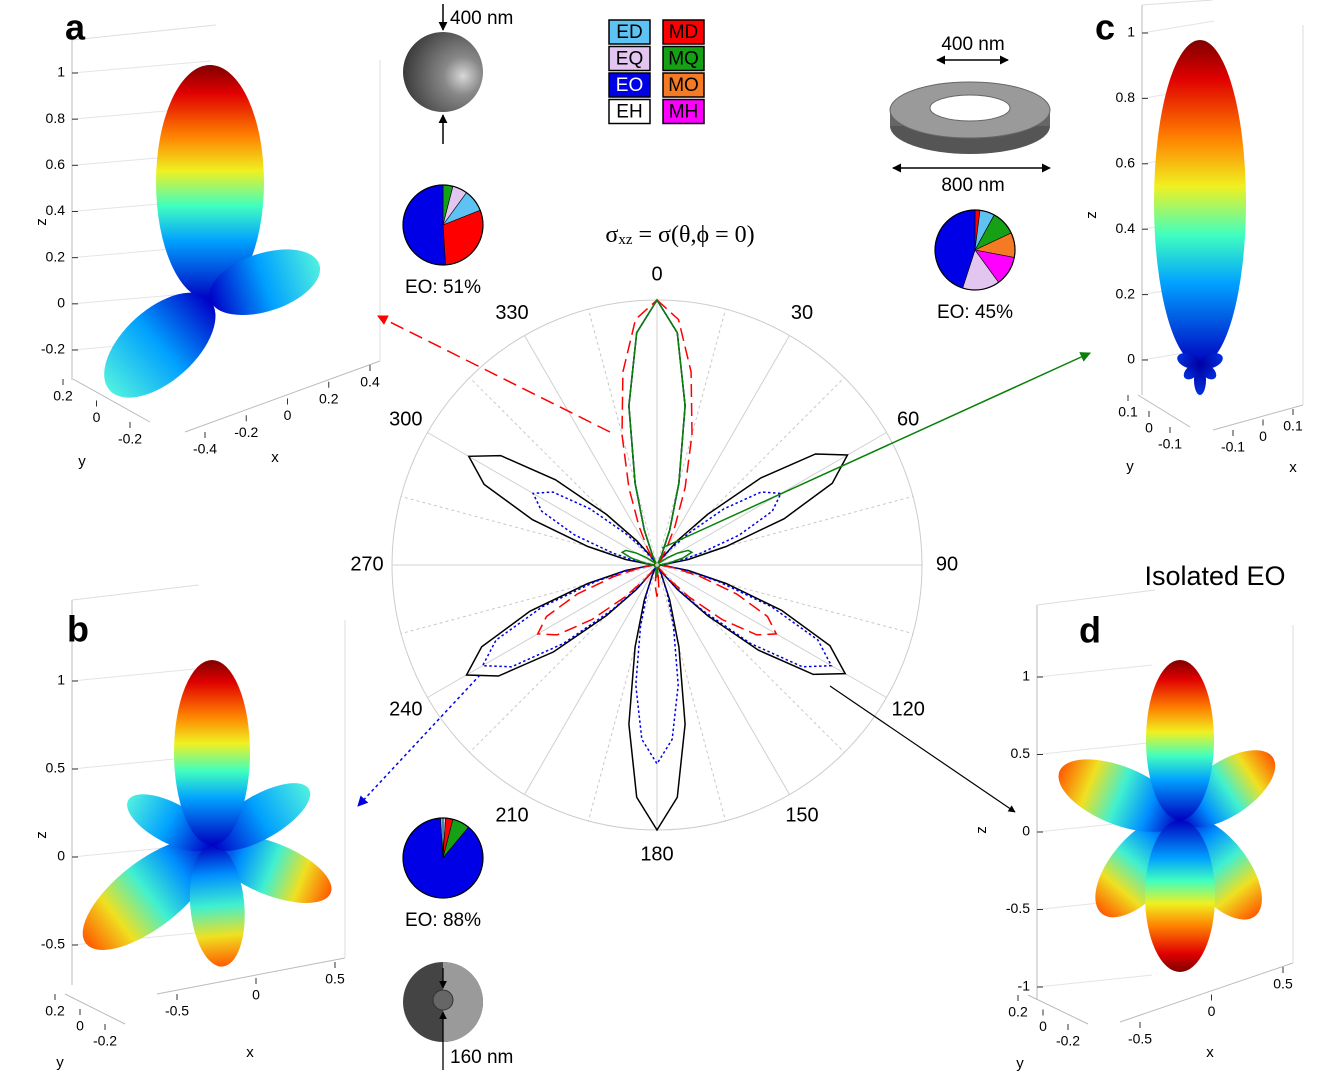 Image resolution: width=1324 pixels, height=1076 pixels. What do you see at coordinates (405, 419) in the screenshot?
I see `angle-tick-label: 300` at bounding box center [405, 419].